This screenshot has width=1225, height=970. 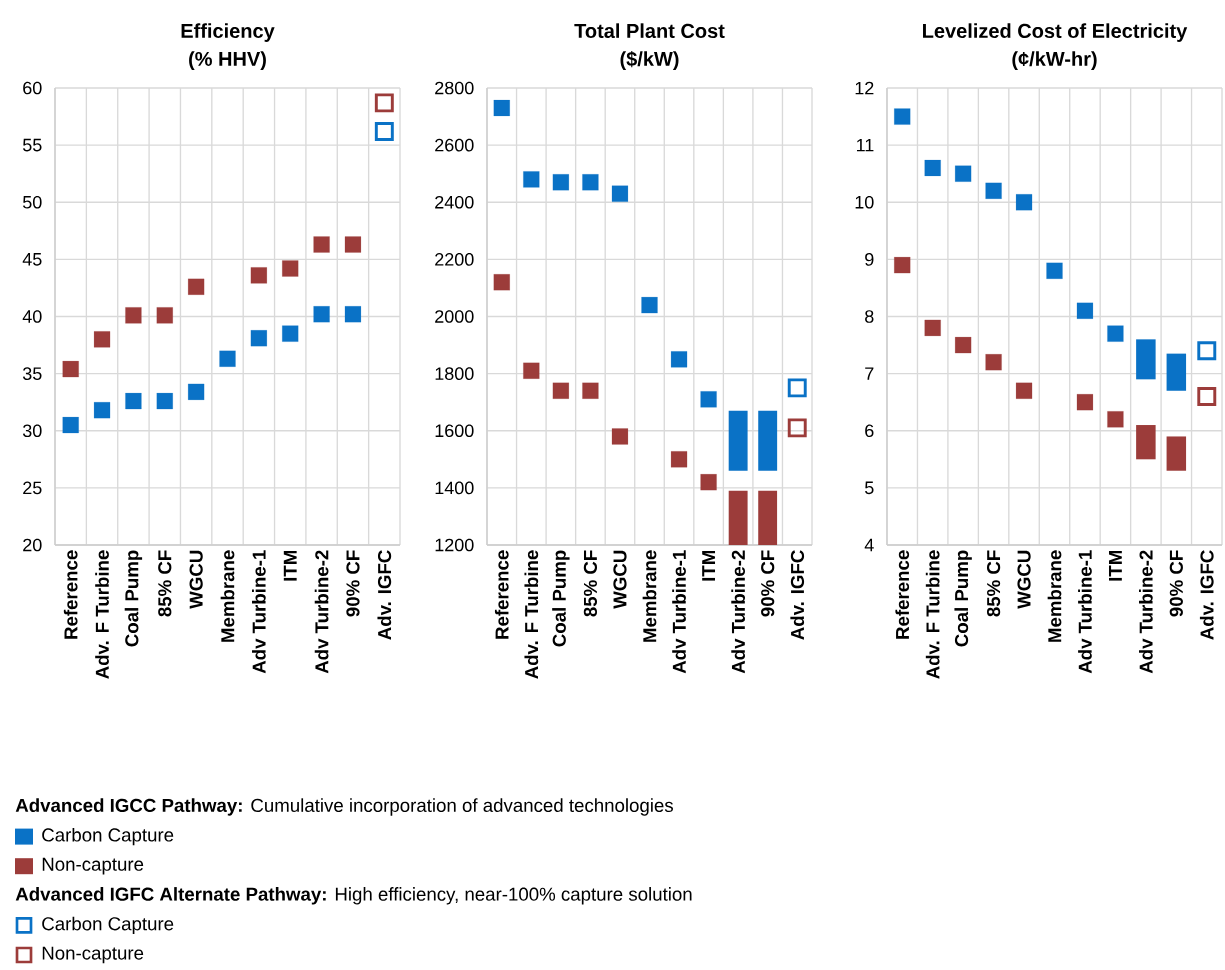 I want to click on x-tick-label: Adv. F Turbine, so click(x=102, y=614).